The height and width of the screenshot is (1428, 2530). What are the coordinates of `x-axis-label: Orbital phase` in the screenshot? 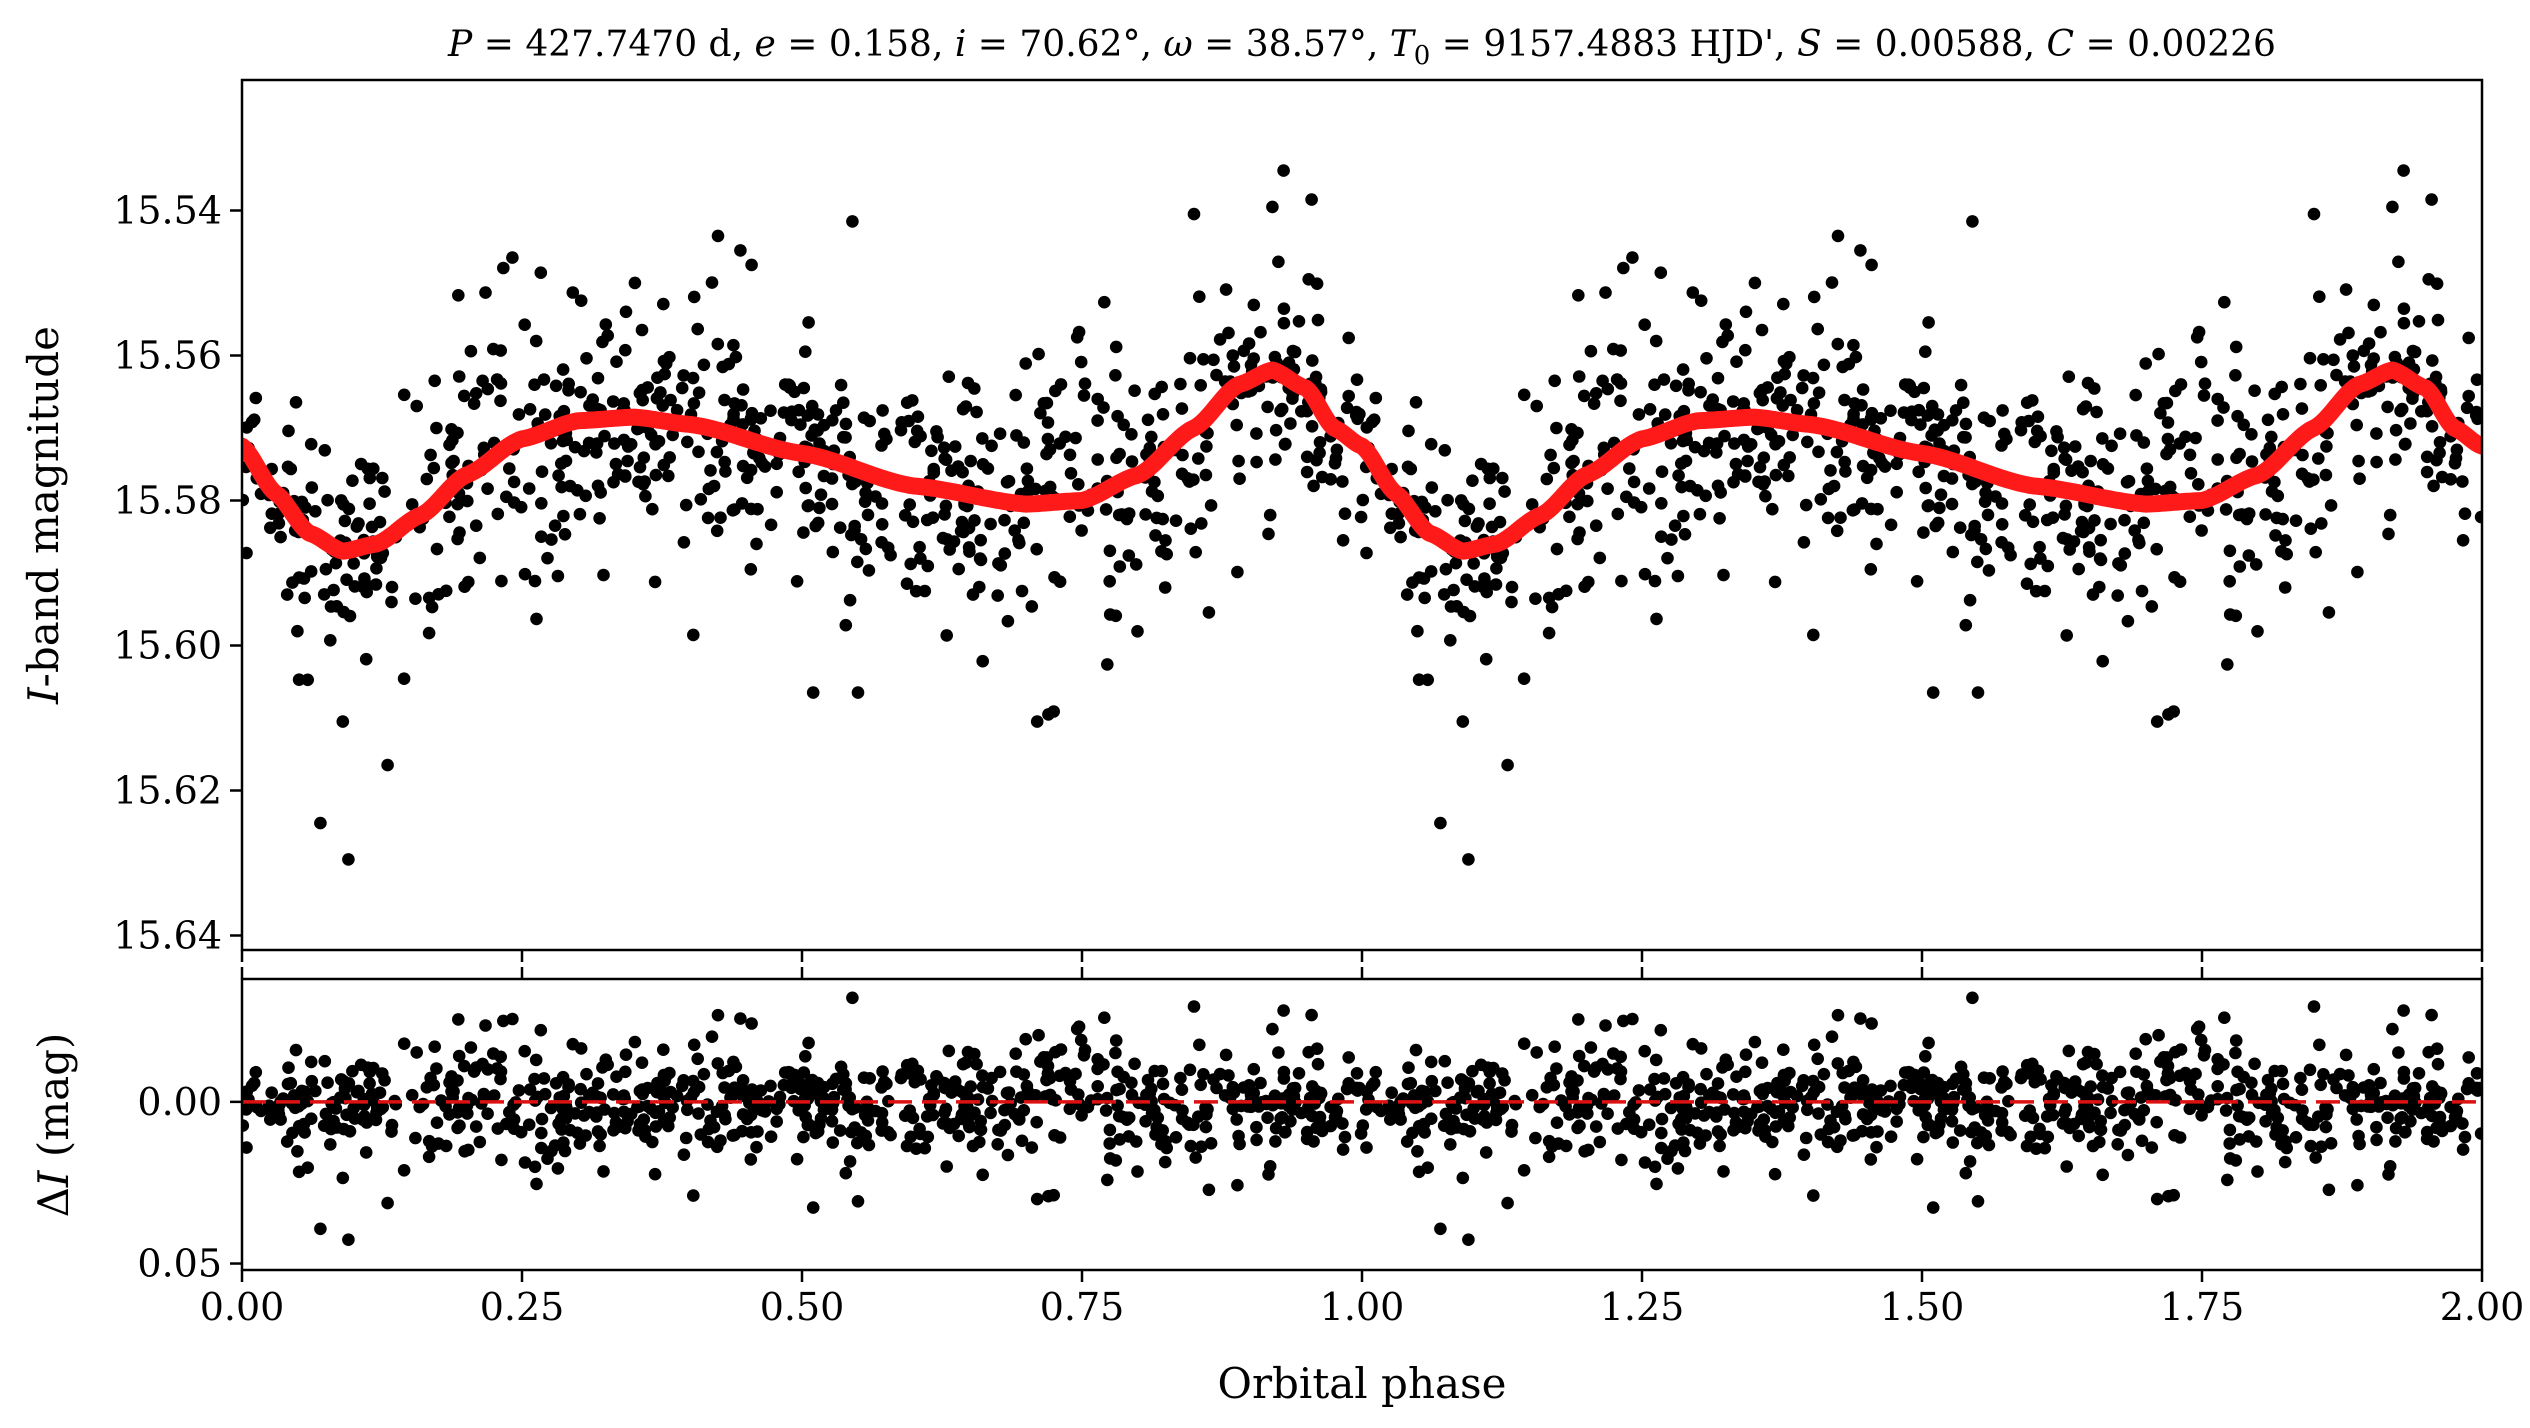 It's located at (1362, 1383).